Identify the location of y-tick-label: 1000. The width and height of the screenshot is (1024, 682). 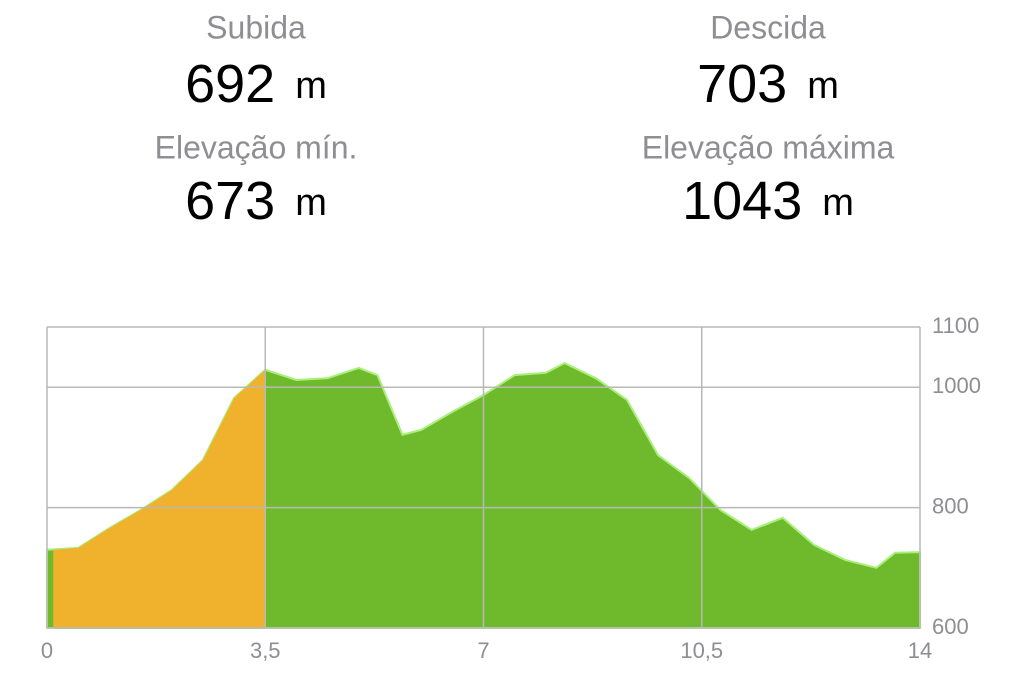
(956, 385).